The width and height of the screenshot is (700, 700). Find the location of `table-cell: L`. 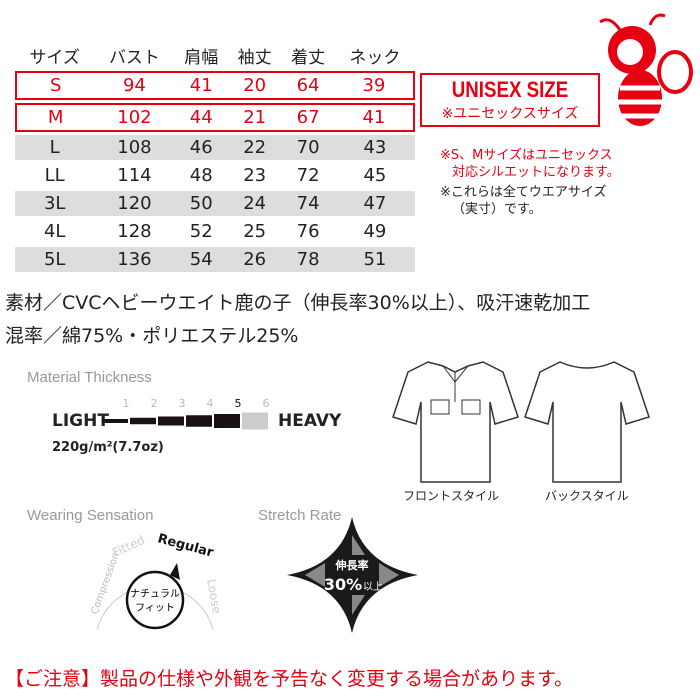

table-cell: L is located at coordinates (55, 147).